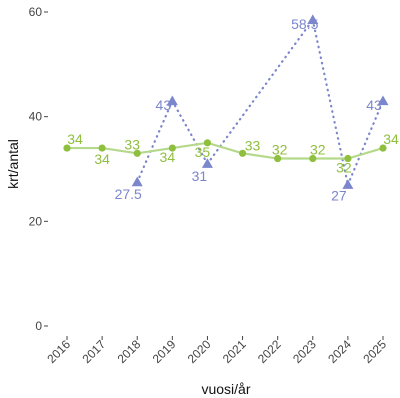  What do you see at coordinates (225, 389) in the screenshot?
I see `x-axis-title: vuosi/år` at bounding box center [225, 389].